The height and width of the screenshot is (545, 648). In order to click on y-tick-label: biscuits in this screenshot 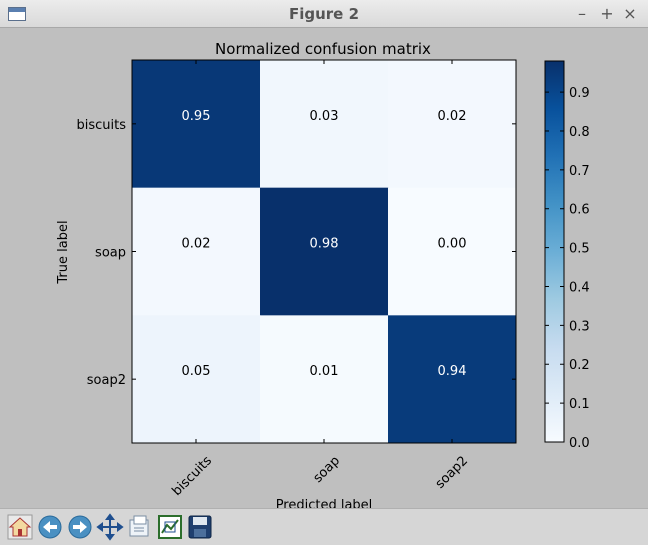, I will do `click(101, 125)`.